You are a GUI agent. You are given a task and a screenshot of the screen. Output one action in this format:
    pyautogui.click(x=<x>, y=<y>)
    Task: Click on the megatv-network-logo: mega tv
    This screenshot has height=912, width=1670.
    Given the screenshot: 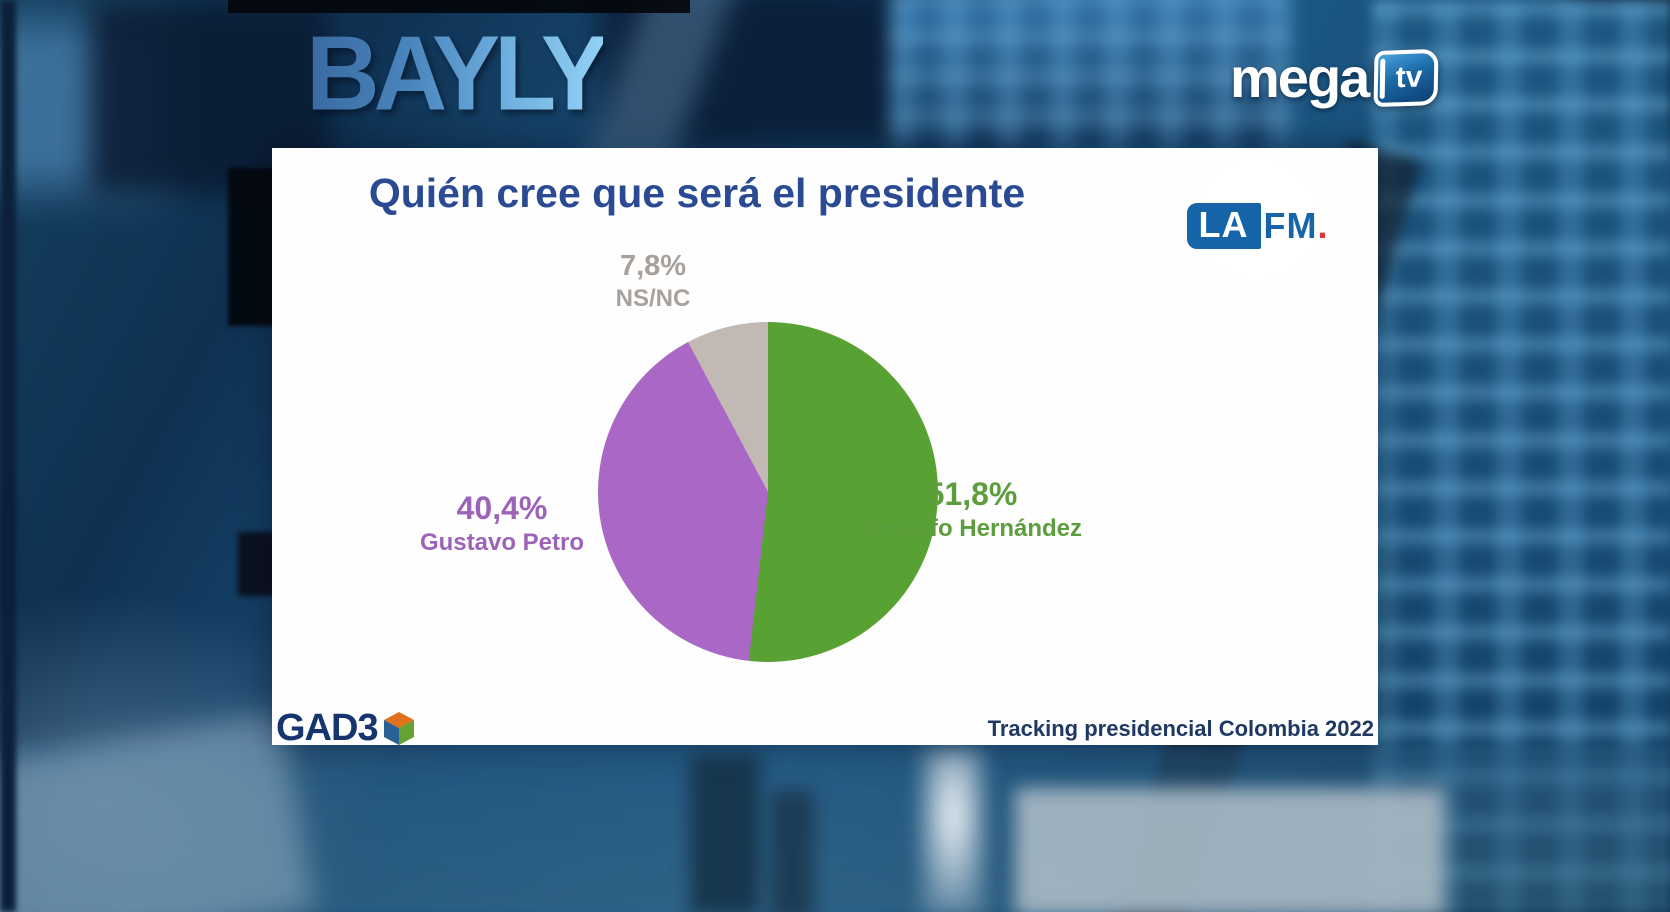 What is the action you would take?
    pyautogui.click(x=1334, y=77)
    